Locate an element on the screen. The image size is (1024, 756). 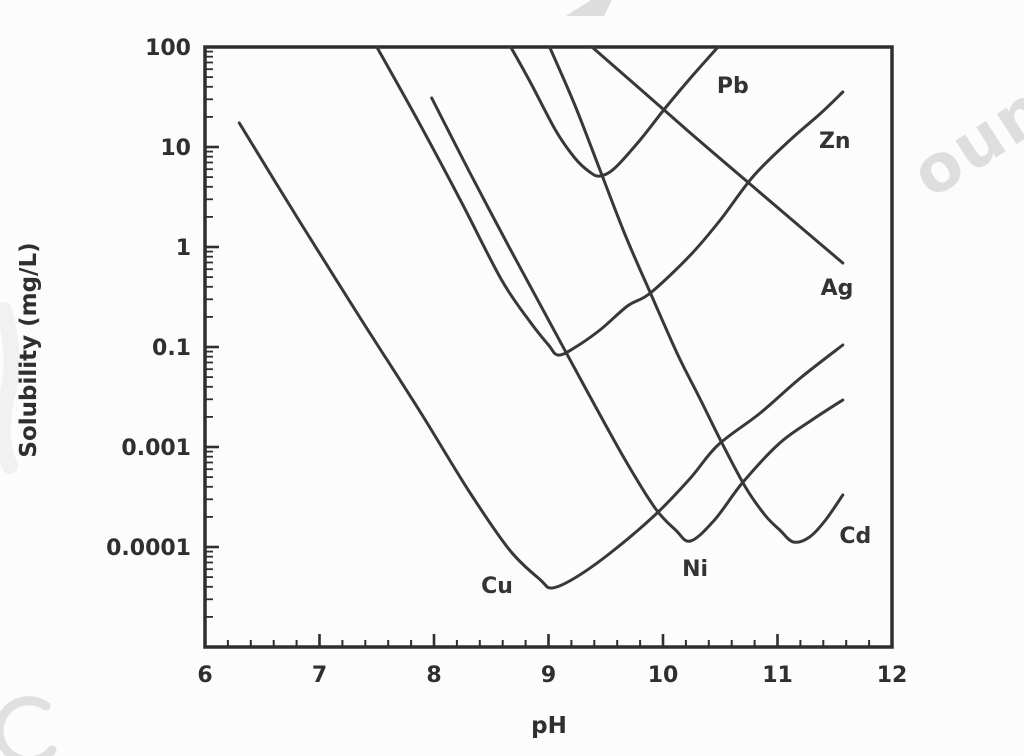
x-tick-label-8: 8 is located at coordinates (433, 675).